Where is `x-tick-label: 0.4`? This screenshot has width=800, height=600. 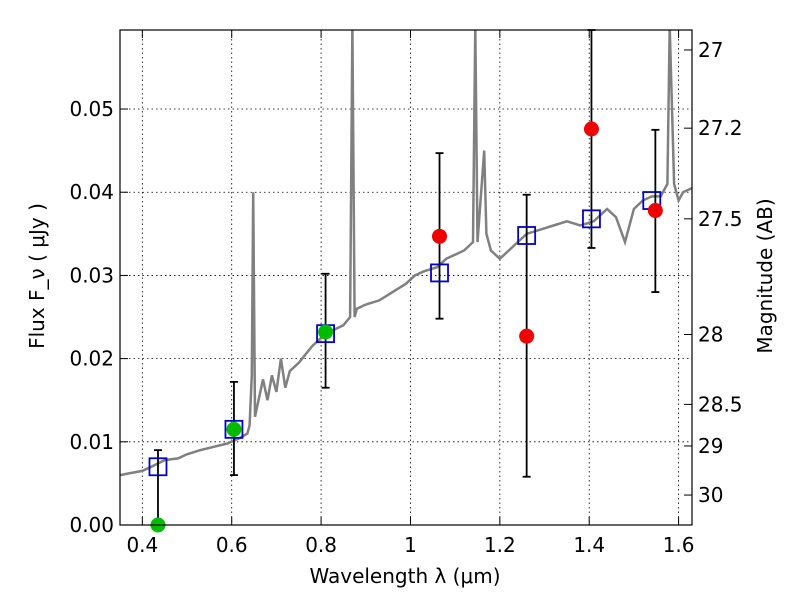
x-tick-label: 0.4 is located at coordinates (142, 545).